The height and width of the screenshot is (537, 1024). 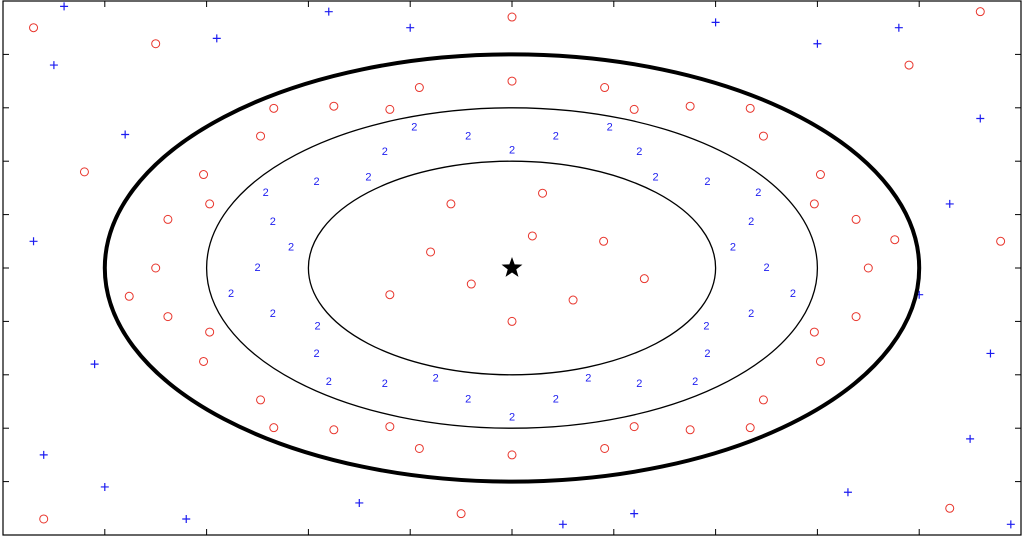 I want to click on center-star, so click(x=512, y=267).